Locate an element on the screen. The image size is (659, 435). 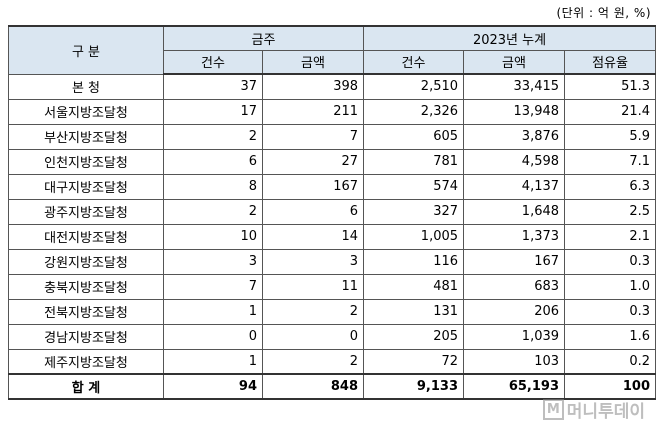
cell-count-cumulative: 116 is located at coordinates (414, 261).